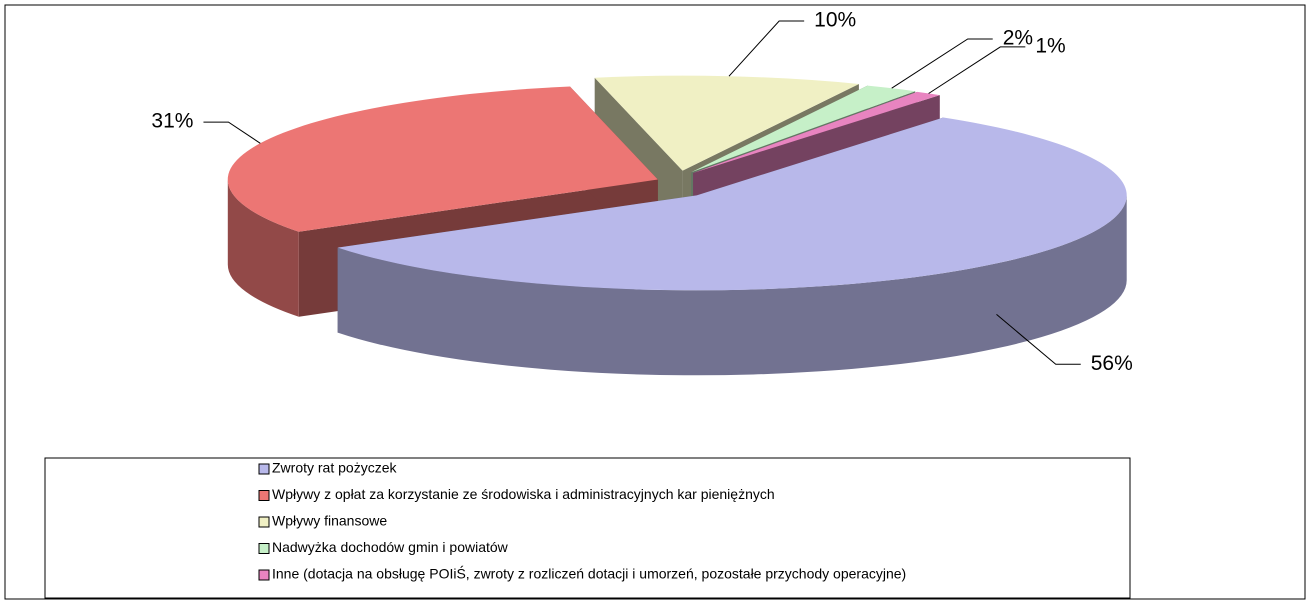 The height and width of the screenshot is (605, 1311). What do you see at coordinates (390, 547) in the screenshot?
I see `legend-label: Nadwyżka dochodów gmin i powiatów` at bounding box center [390, 547].